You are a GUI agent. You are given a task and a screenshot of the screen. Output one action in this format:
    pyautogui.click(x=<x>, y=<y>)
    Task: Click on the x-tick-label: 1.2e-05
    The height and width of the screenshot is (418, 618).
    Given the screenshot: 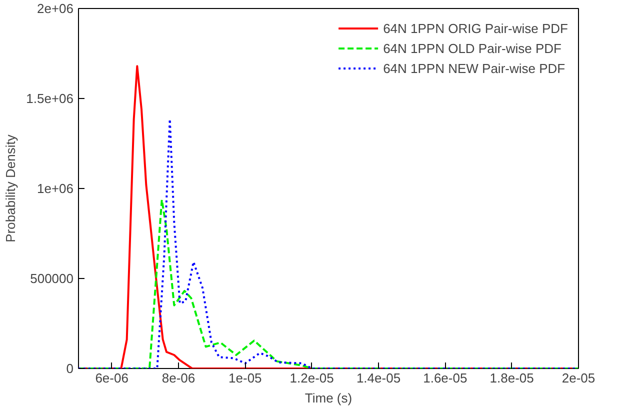 What is the action you would take?
    pyautogui.click(x=312, y=378)
    